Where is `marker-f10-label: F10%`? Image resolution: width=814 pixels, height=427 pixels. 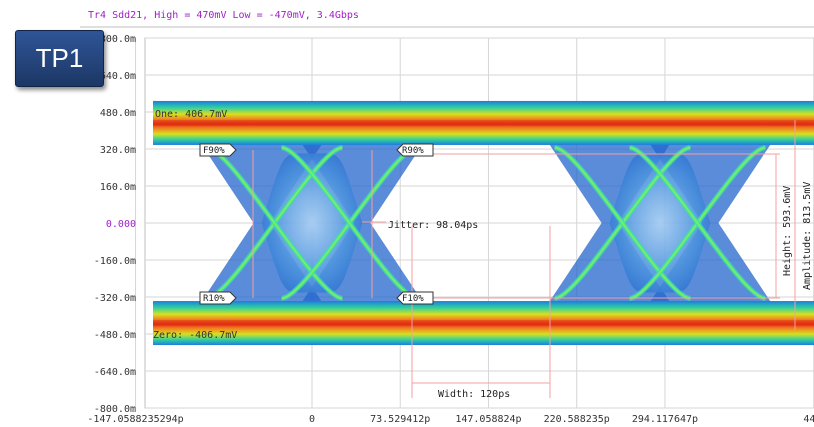 marker-f10-label: F10% is located at coordinates (413, 299).